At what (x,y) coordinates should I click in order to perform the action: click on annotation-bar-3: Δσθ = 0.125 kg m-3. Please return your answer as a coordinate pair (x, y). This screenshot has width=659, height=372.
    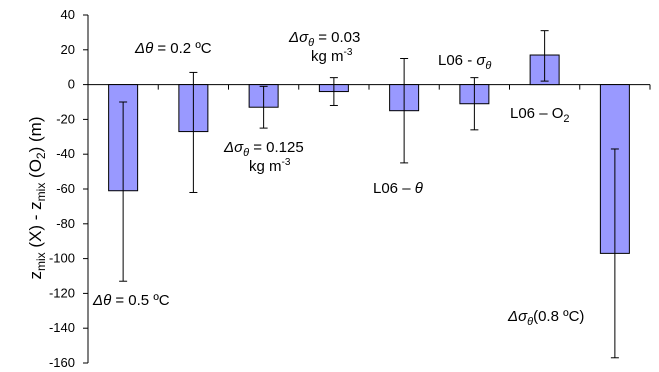
    Looking at the image, I should click on (263, 157).